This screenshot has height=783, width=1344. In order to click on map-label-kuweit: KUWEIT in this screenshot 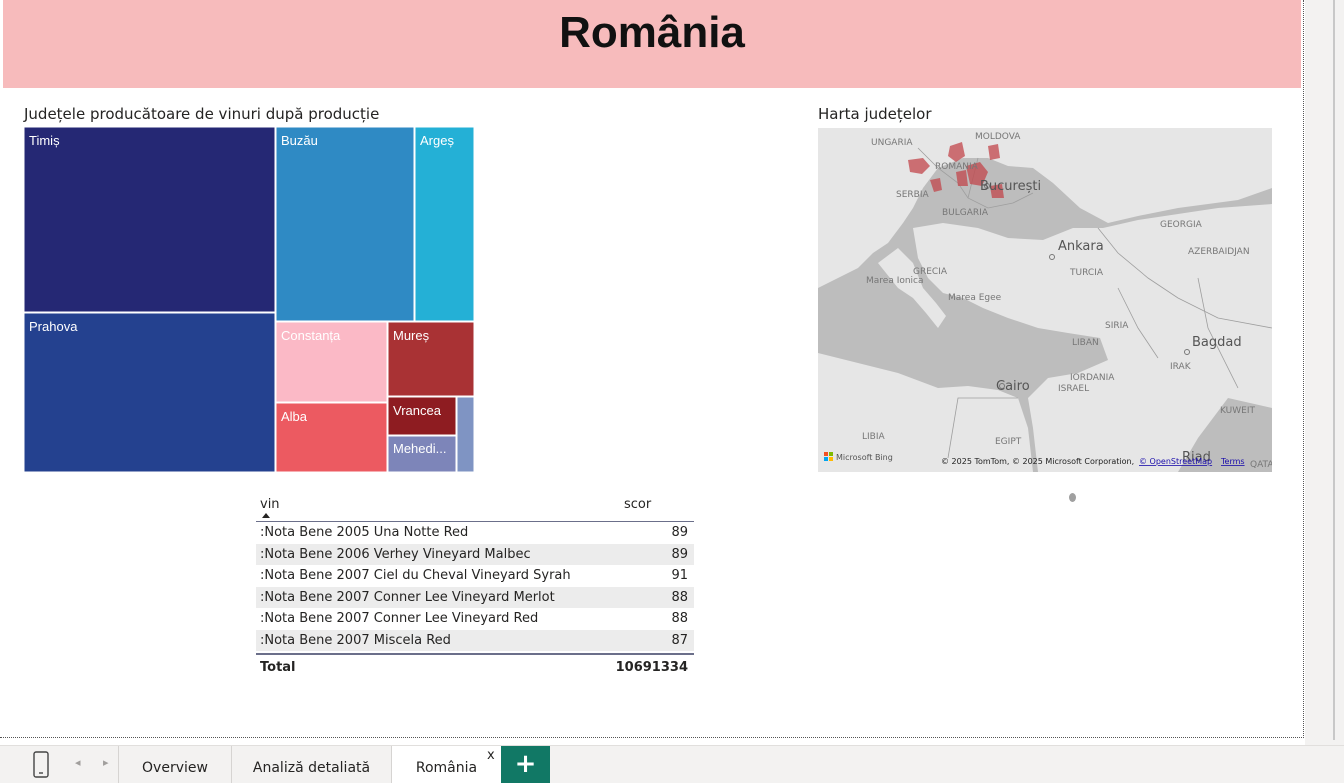, I will do `click(1237, 411)`.